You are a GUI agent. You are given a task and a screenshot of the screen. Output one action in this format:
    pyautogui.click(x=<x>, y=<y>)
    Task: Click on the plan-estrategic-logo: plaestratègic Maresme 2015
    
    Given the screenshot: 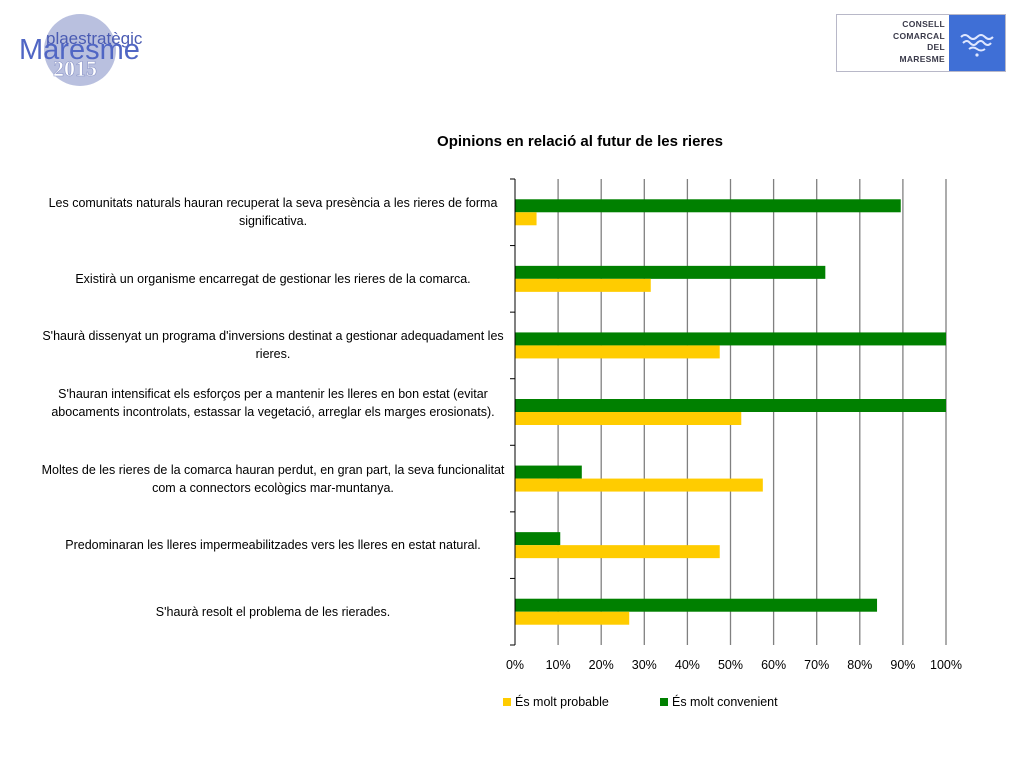 What is the action you would take?
    pyautogui.click(x=81, y=50)
    